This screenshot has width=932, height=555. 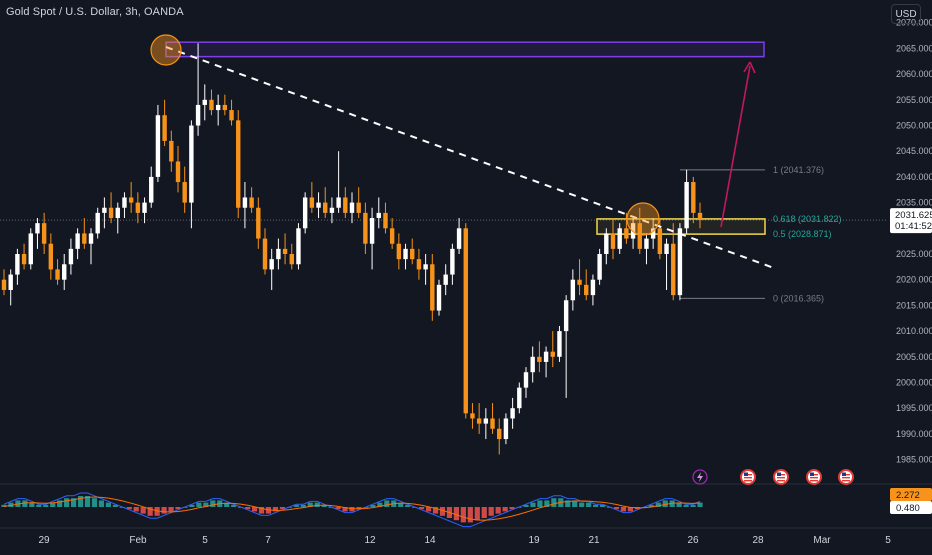 I want to click on currency-button: USD, so click(x=906, y=14).